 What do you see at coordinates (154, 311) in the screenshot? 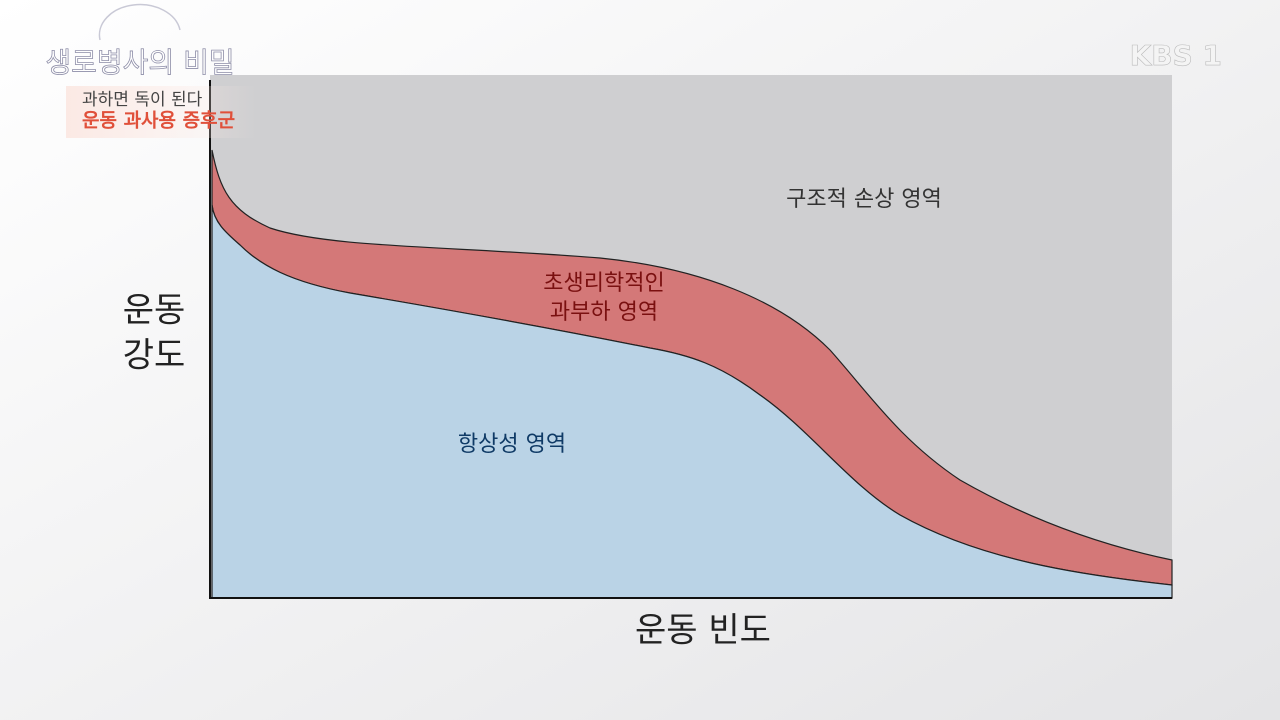
I see `y-axis-label: 운동` at bounding box center [154, 311].